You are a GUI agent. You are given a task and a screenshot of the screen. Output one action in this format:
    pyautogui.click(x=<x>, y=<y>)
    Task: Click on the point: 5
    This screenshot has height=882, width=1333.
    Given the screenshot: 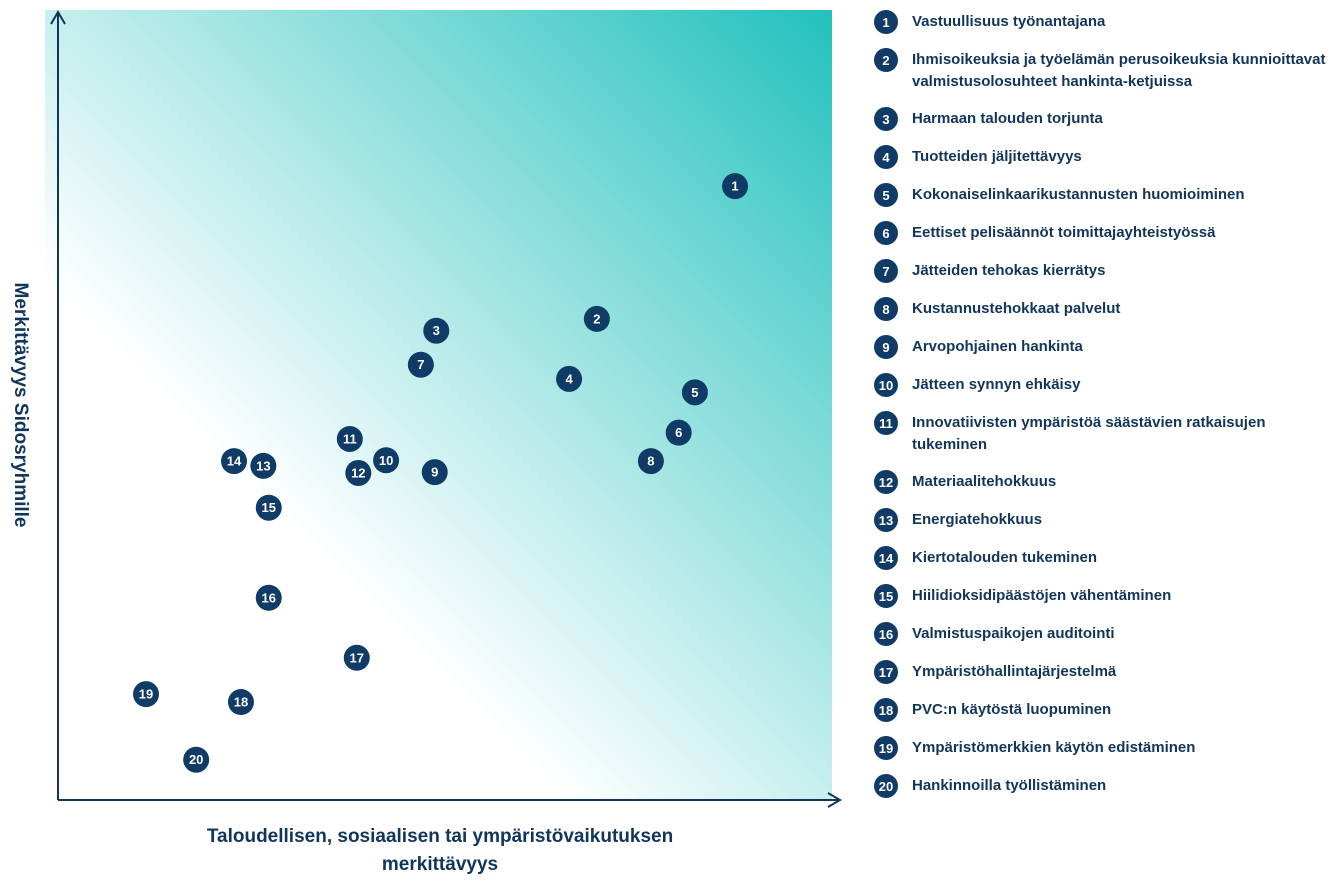 What is the action you would take?
    pyautogui.click(x=694, y=392)
    